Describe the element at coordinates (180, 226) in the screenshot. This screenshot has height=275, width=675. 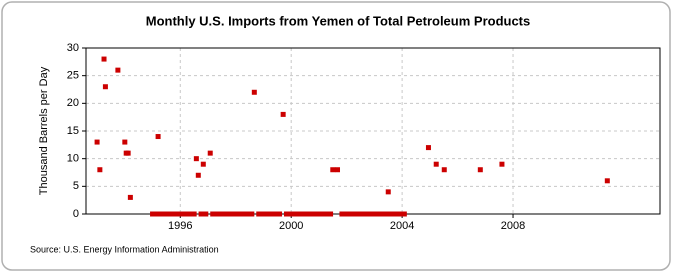
I see `x-tick-label: 1996` at that location.